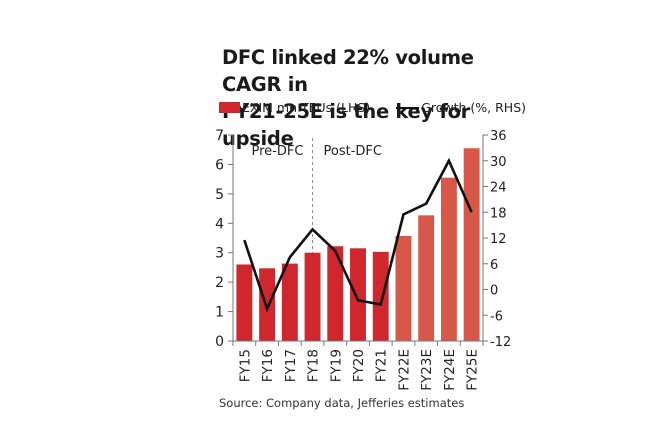 The image size is (660, 440). Describe the element at coordinates (219, 224) in the screenshot. I see `left-axis-tick-label: 4` at that location.